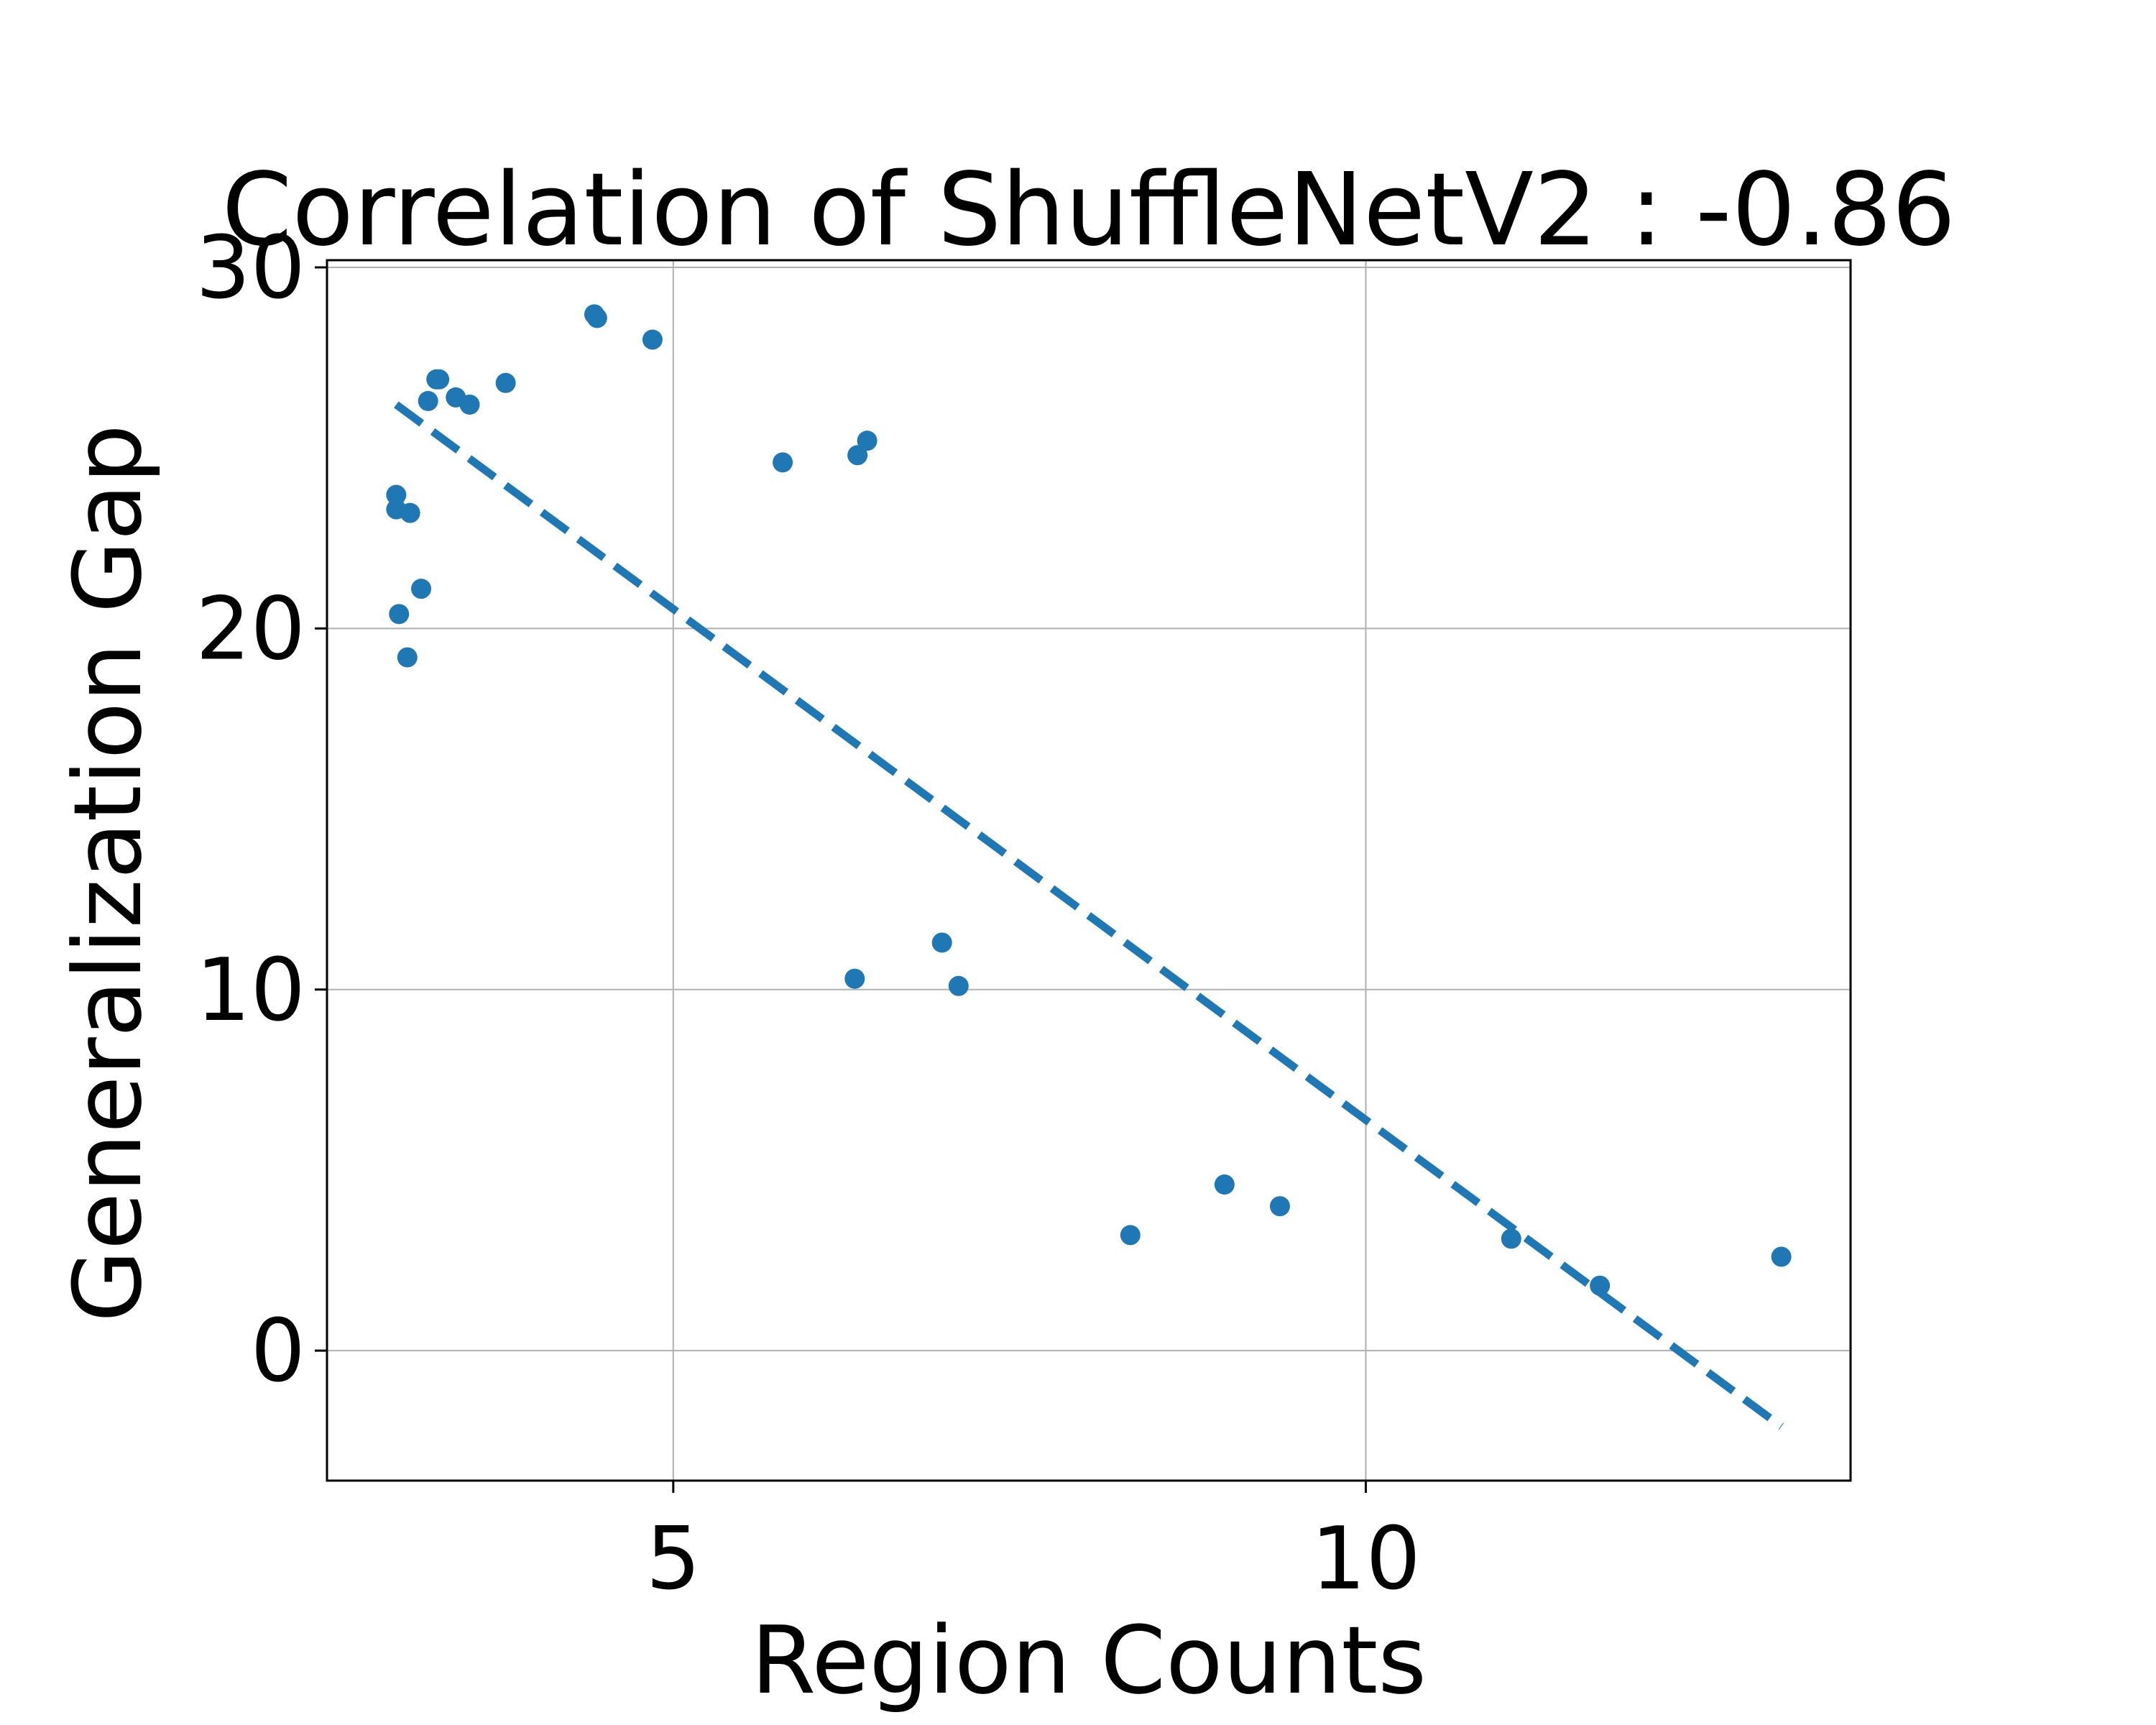 The height and width of the screenshot is (1725, 2156). I want to click on x-axis-ticks: 5 10, so click(1033, 1545).